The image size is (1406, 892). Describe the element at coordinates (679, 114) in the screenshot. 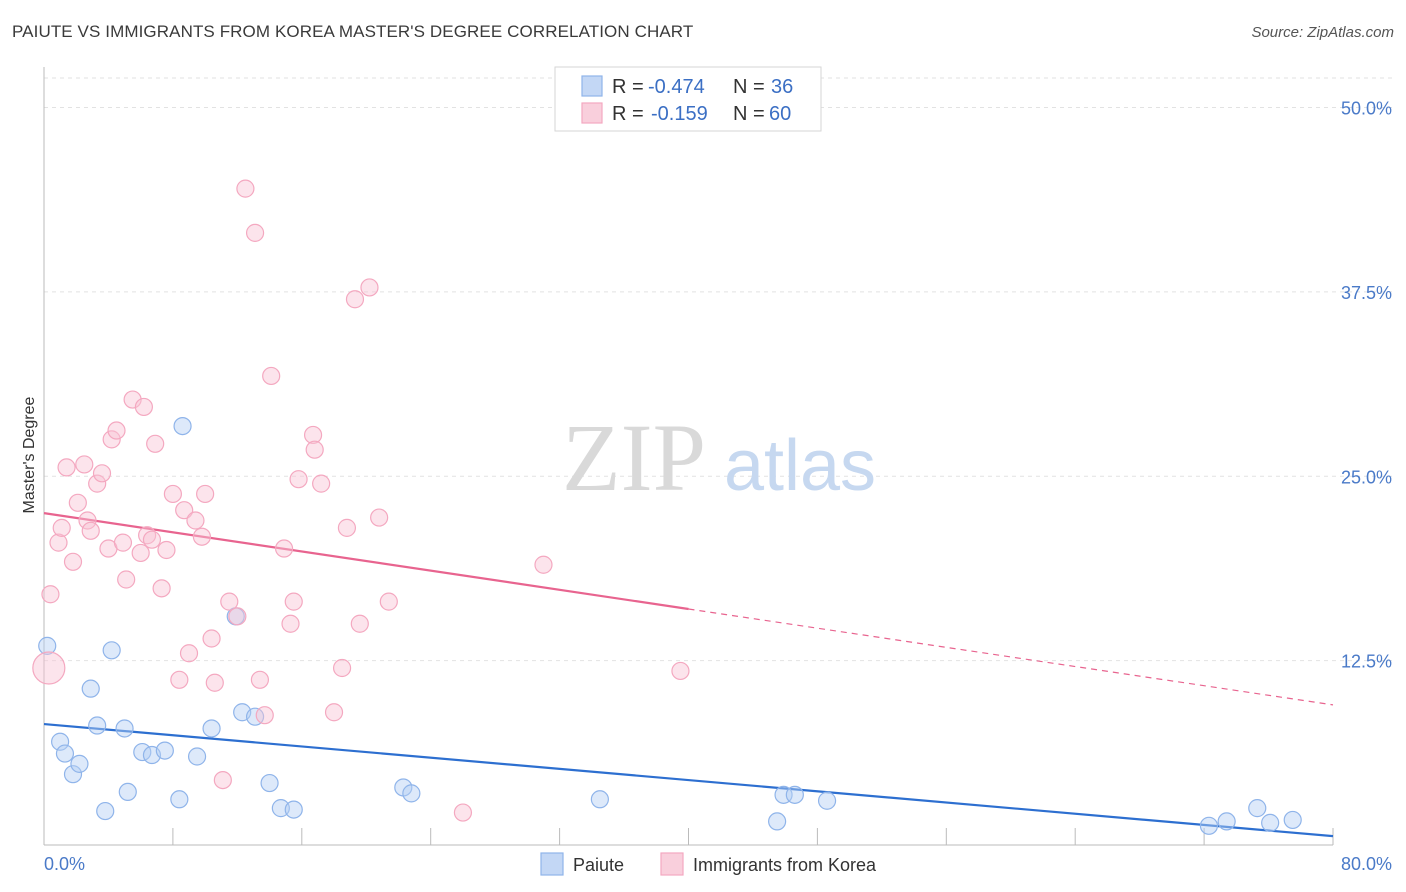

I see `stats-legend-r-value: -0.159` at that location.